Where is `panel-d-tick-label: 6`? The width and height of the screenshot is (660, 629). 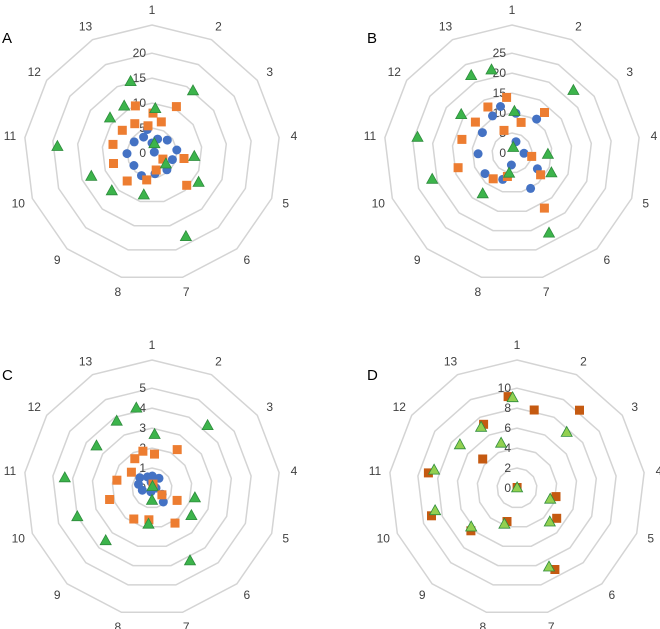
panel-d-tick-label: 6 is located at coordinates (507, 428).